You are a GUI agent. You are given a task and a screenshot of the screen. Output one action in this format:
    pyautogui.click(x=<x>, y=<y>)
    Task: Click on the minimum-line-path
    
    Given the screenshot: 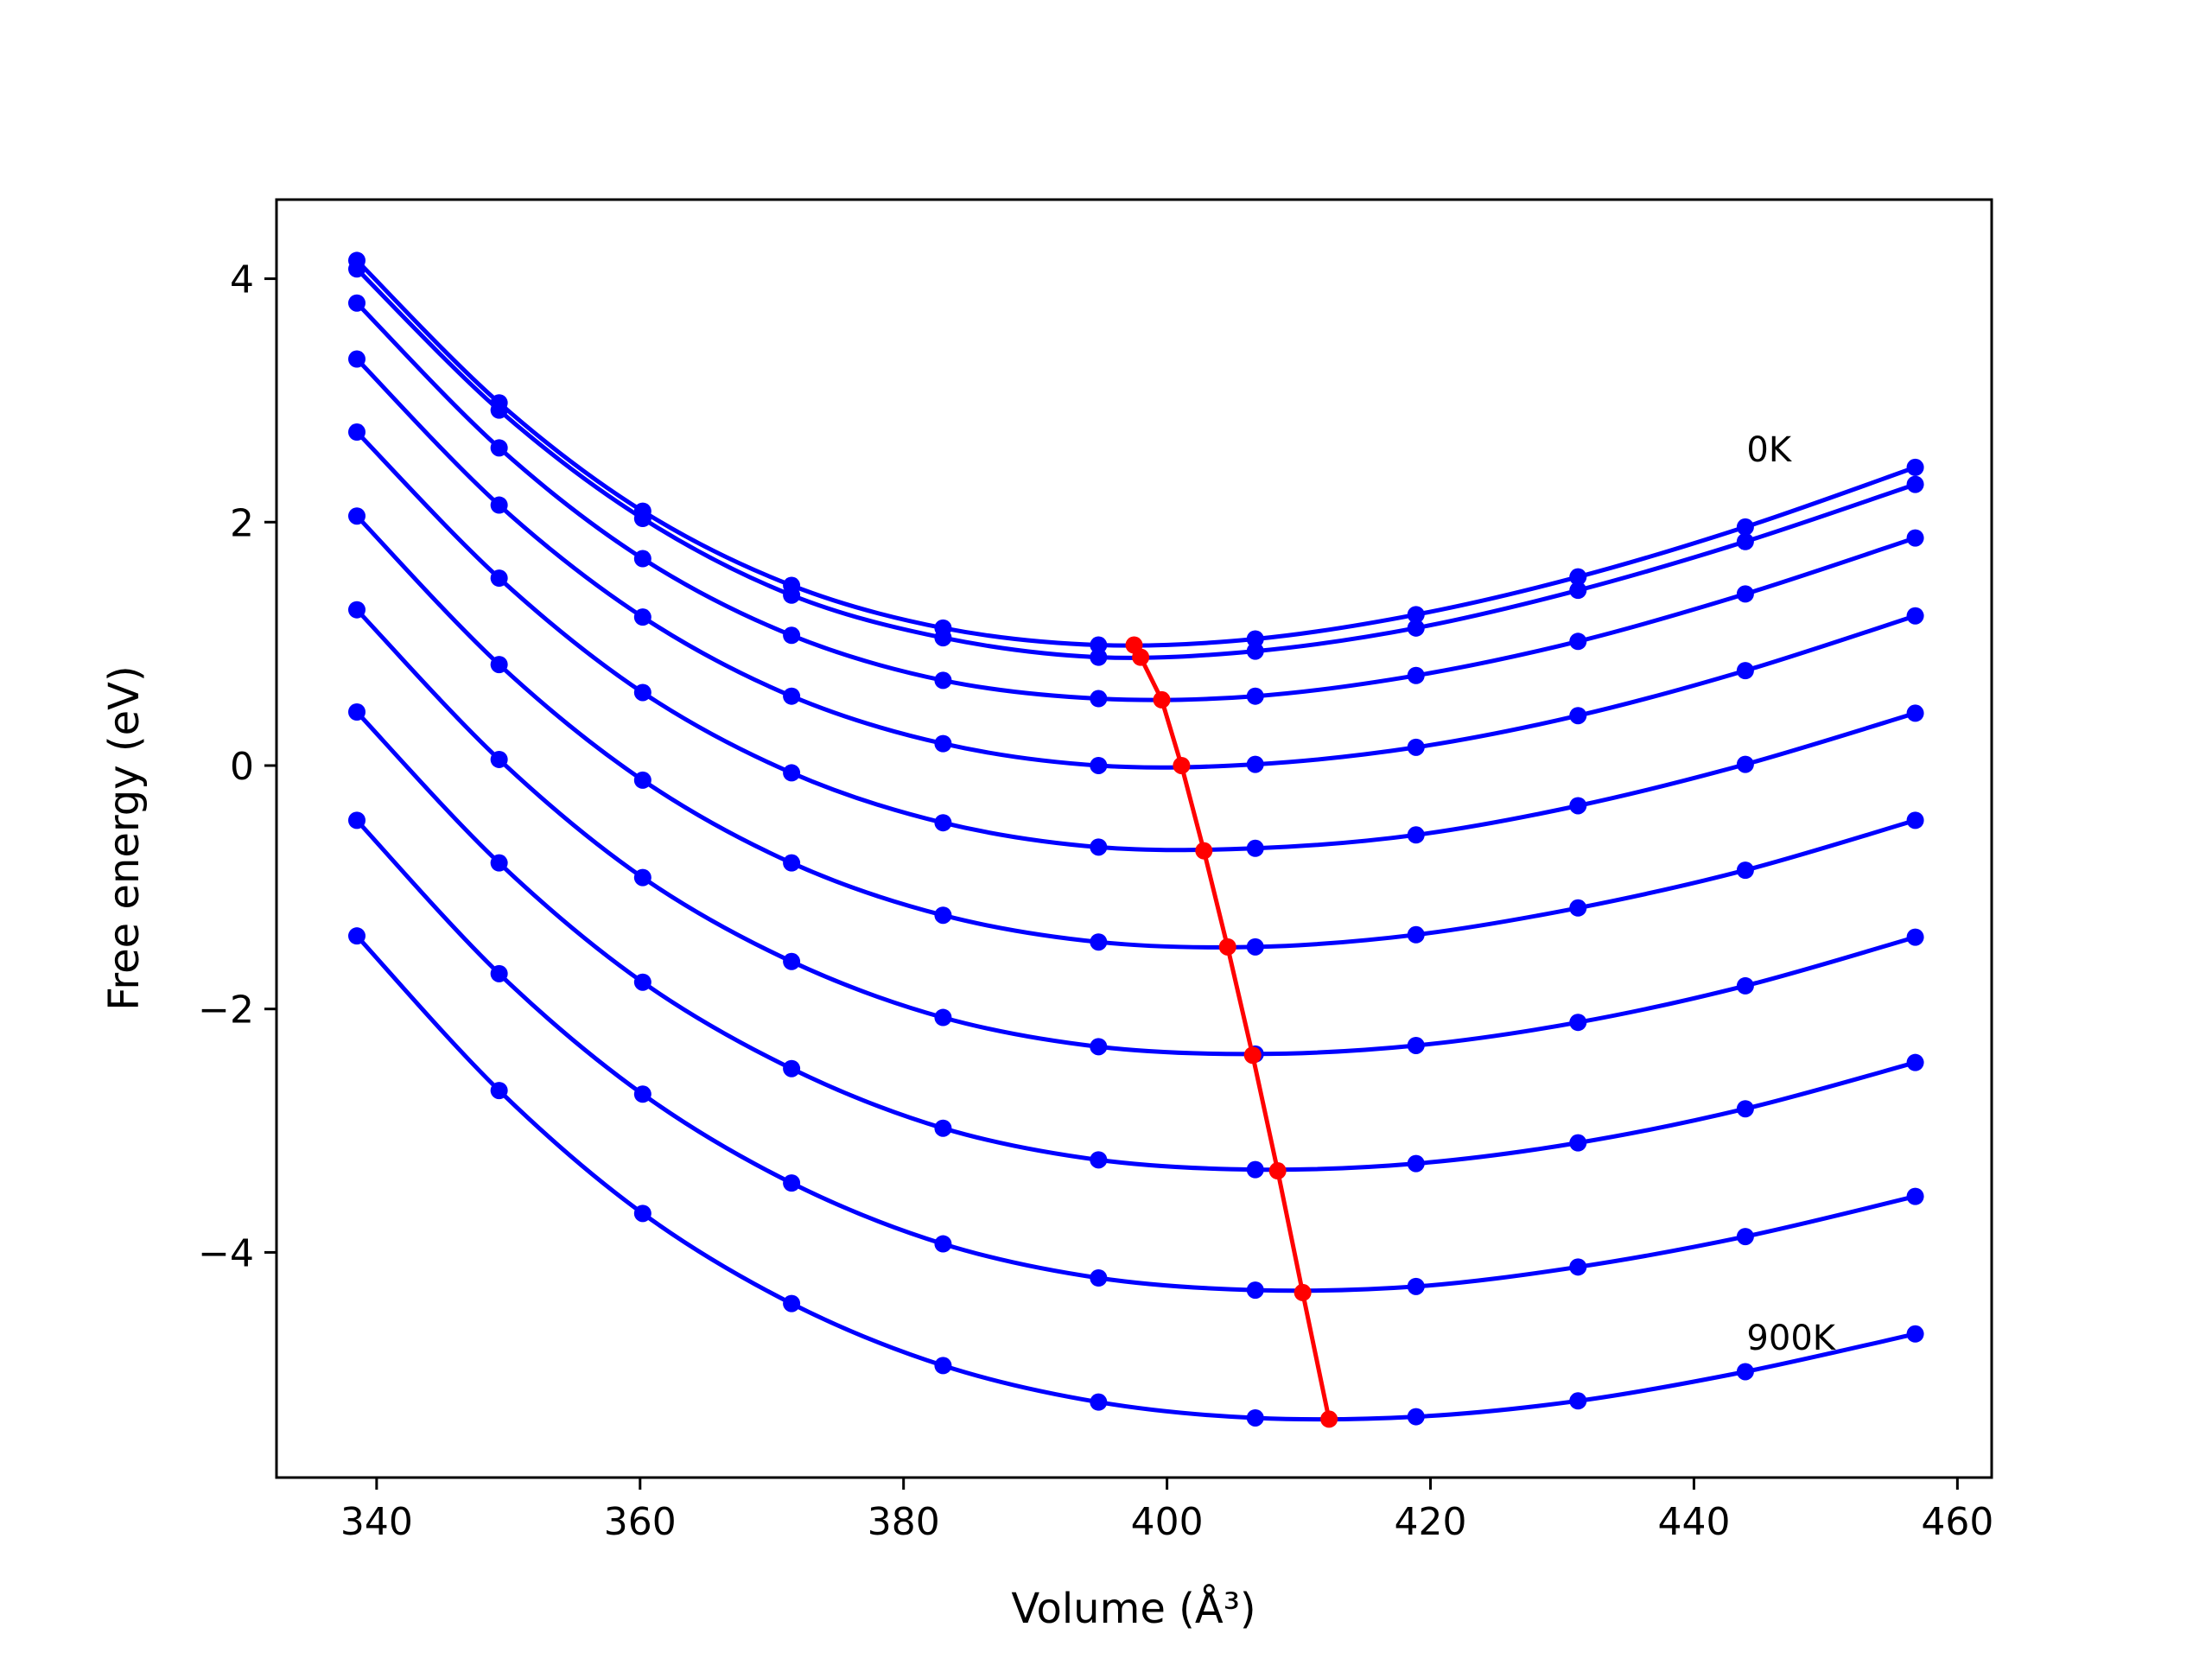 What is the action you would take?
    pyautogui.click(x=1232, y=1032)
    